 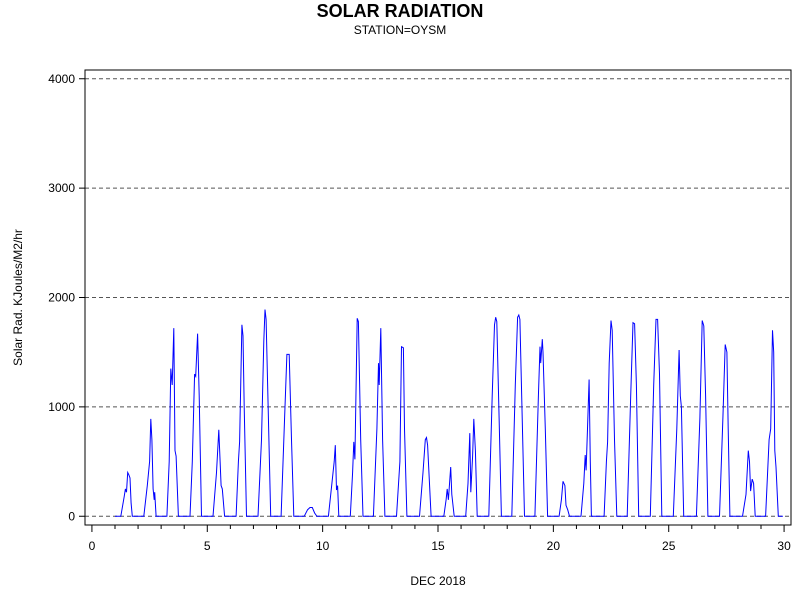 I want to click on x-tick-label: 25, so click(x=669, y=546).